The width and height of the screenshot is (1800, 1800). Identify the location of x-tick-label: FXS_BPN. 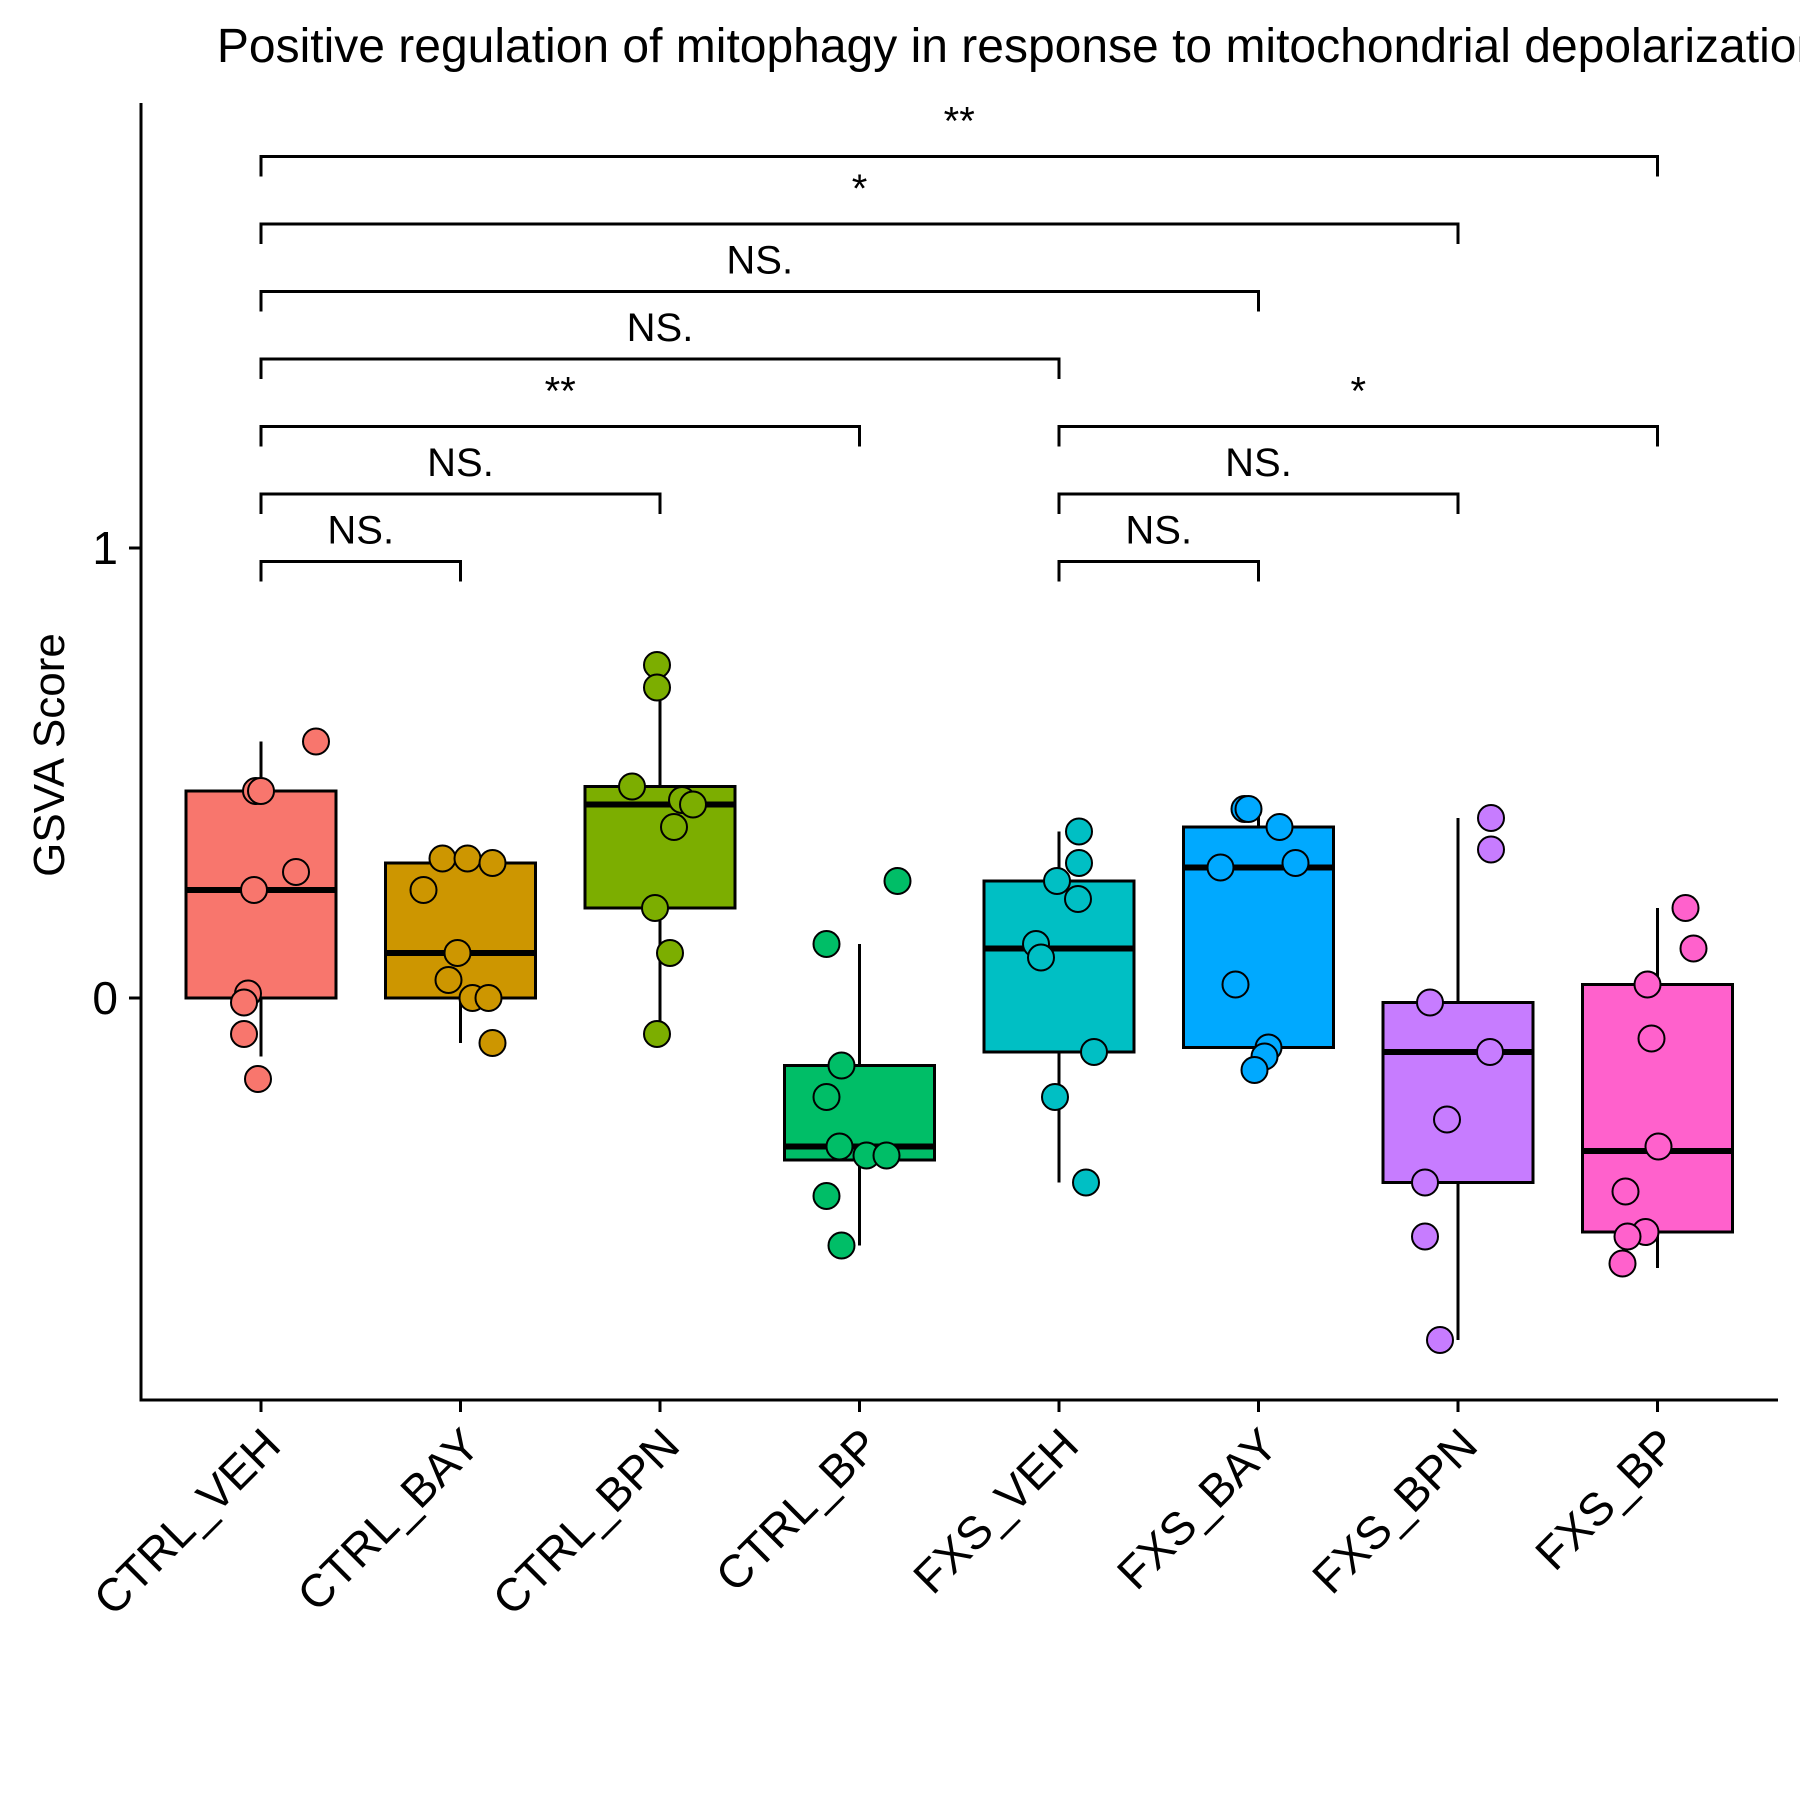
(1394, 1510).